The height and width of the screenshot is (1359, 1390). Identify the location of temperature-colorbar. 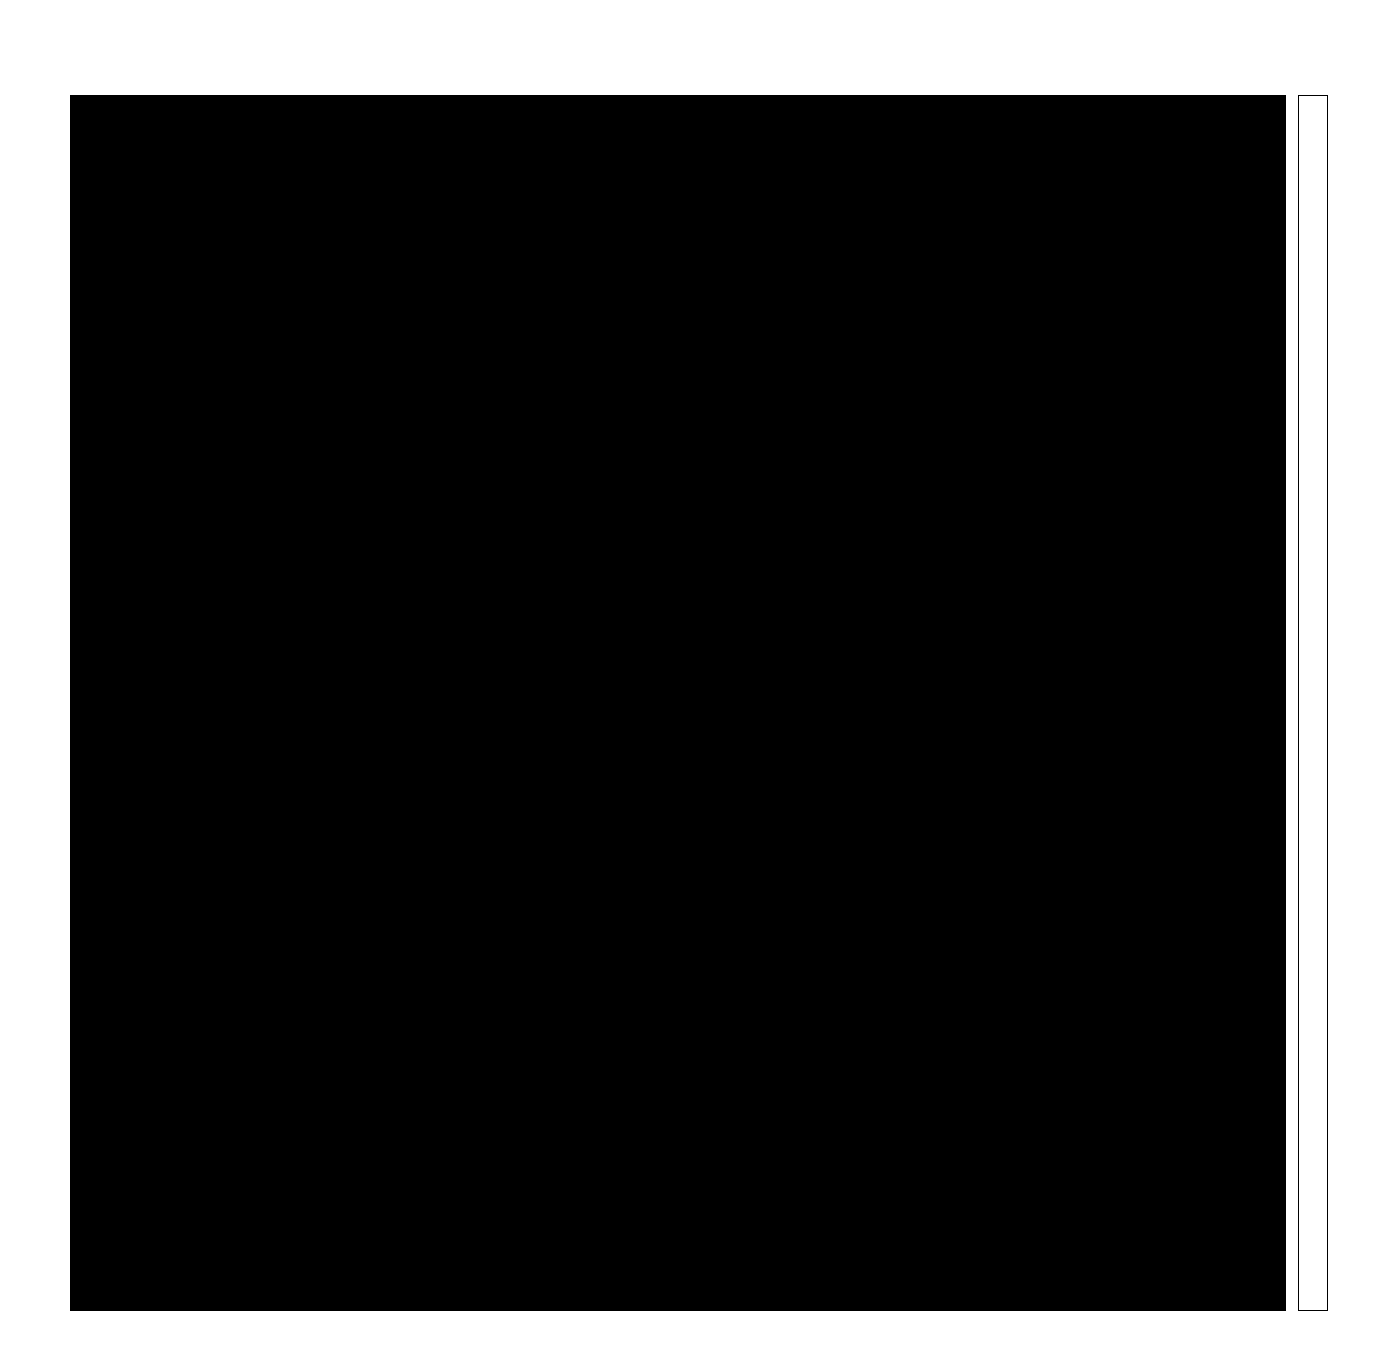
(1313, 703).